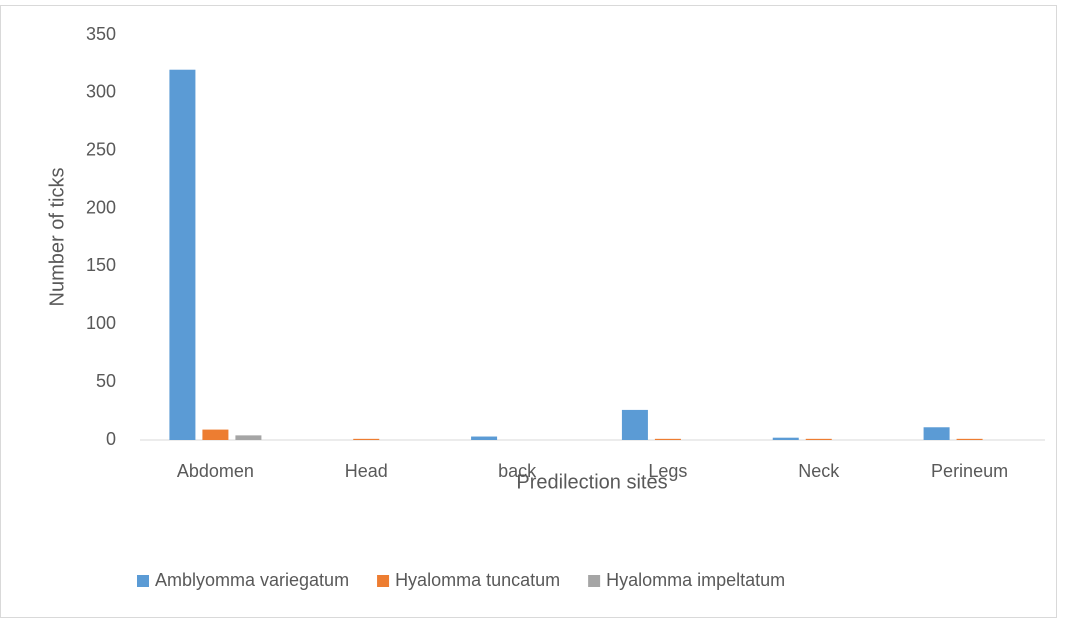 The width and height of the screenshot is (1068, 619). What do you see at coordinates (667, 471) in the screenshot?
I see `x-tick-label: Legs` at bounding box center [667, 471].